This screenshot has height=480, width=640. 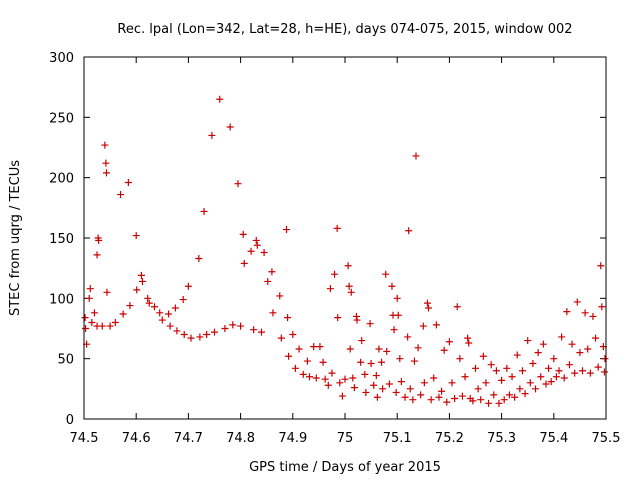 I want to click on y-tick-label: 200, so click(x=61, y=179).